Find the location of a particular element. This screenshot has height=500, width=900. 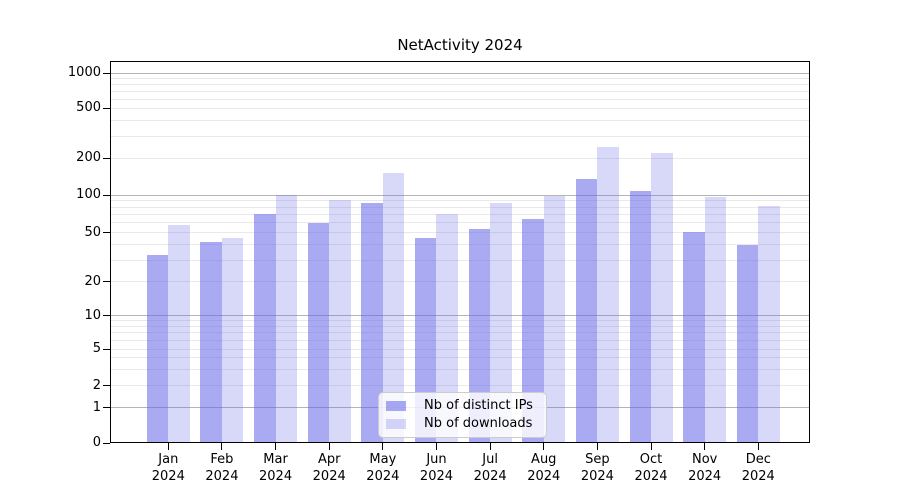

x-tick-label-apr: Apr 2024 is located at coordinates (329, 468).